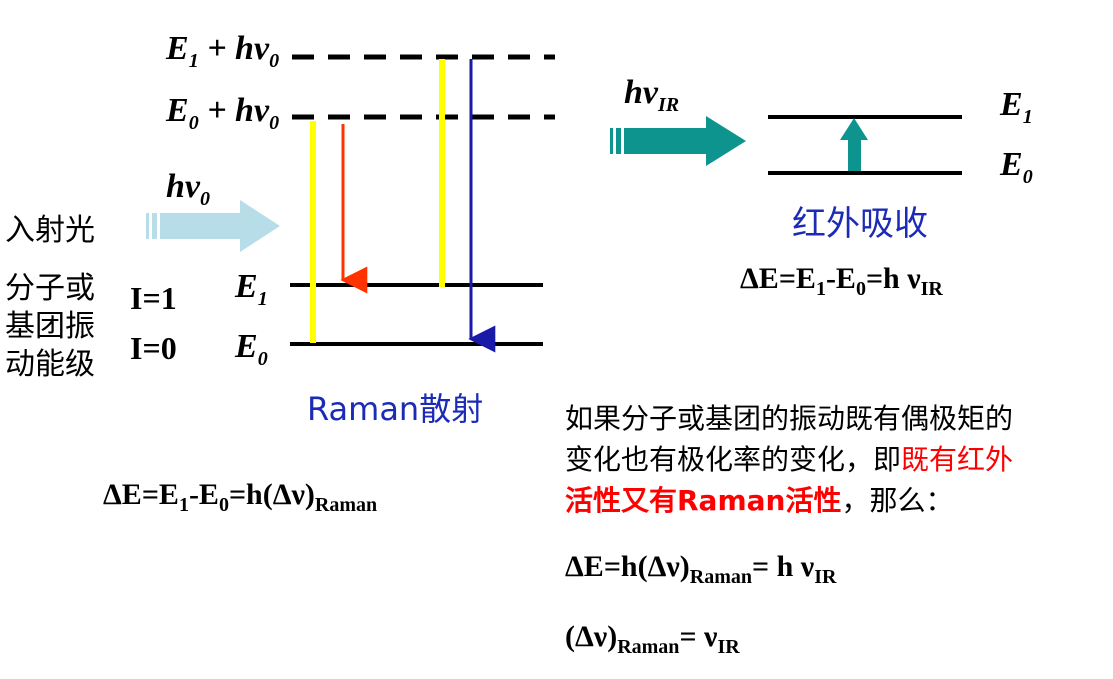 The height and width of the screenshot is (679, 1113). I want to click on label-virtual-bottom: E0 + hν0, so click(223, 113).